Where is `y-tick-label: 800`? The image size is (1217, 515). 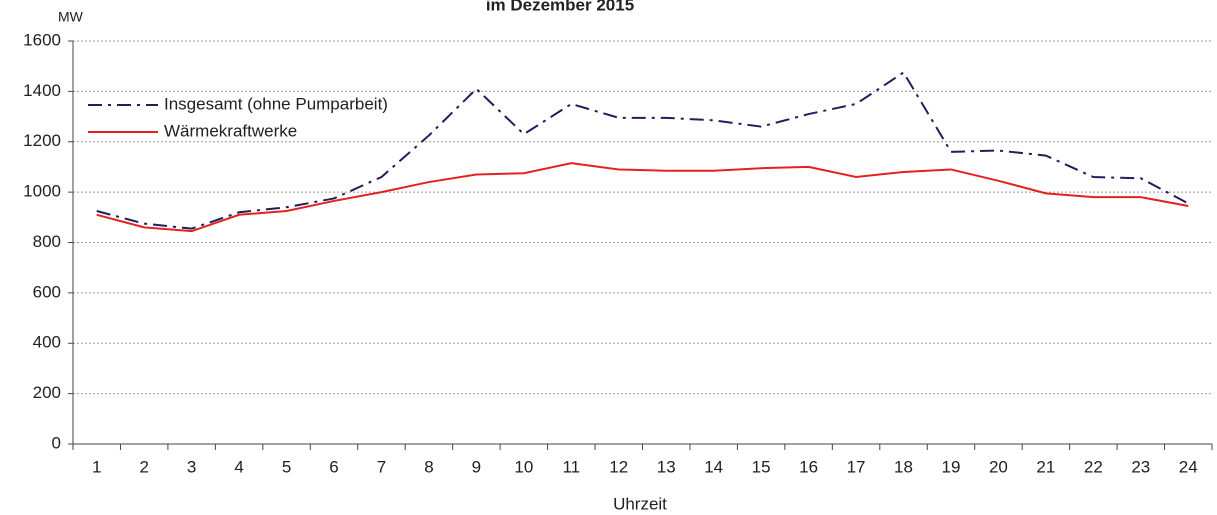 y-tick-label: 800 is located at coordinates (47, 241).